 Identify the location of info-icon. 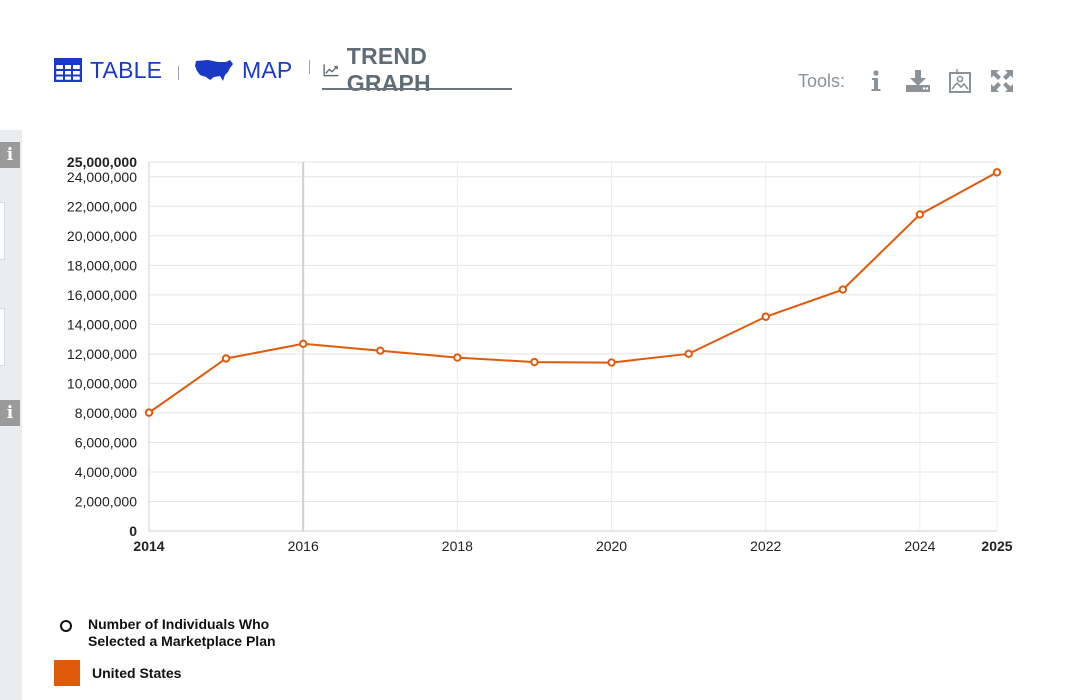
(876, 81).